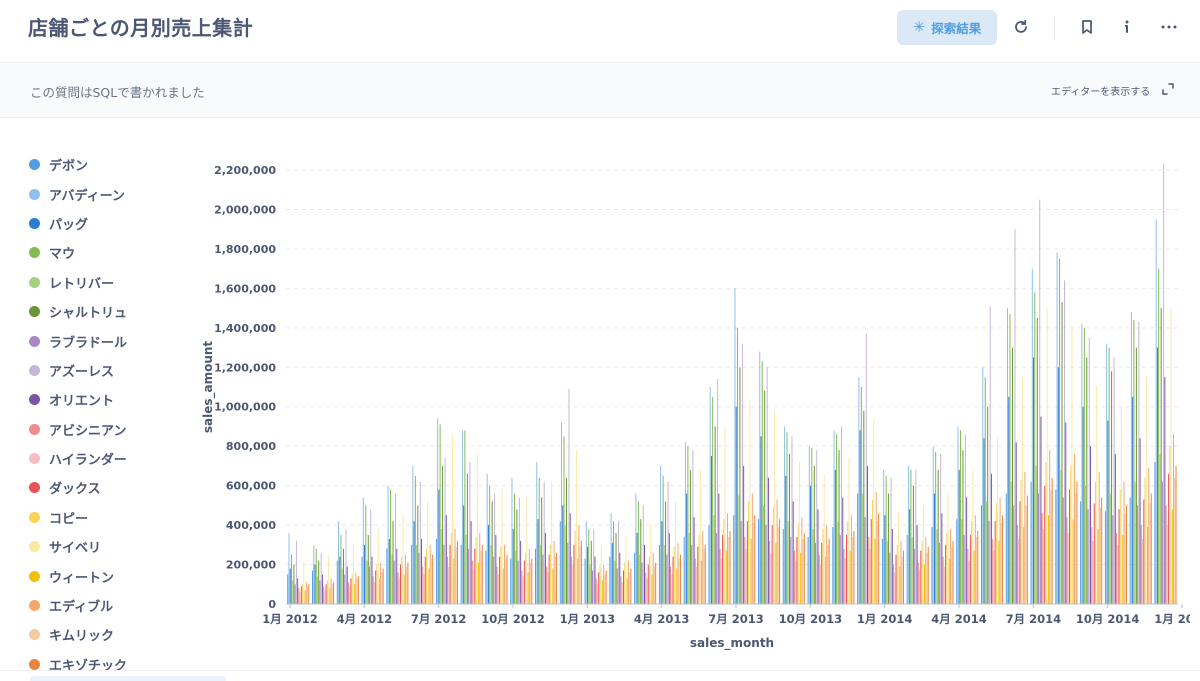 Image resolution: width=1200 pixels, height=681 pixels. Describe the element at coordinates (114, 634) in the screenshot. I see `legend-item: キムリック` at that location.